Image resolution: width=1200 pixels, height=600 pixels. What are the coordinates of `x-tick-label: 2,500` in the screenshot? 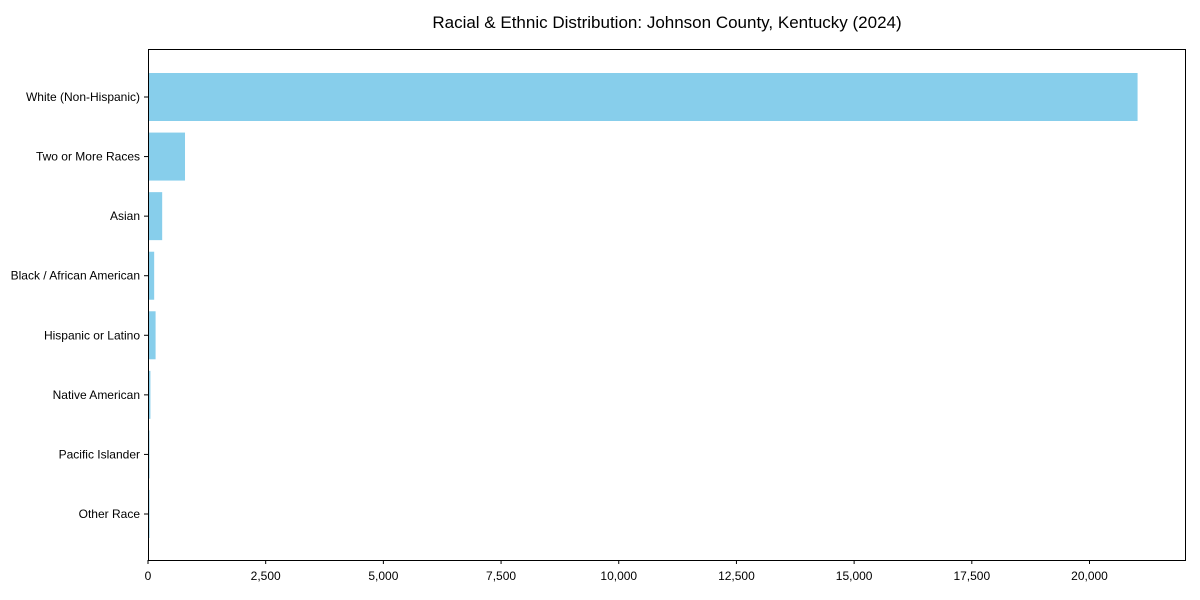 It's located at (266, 576).